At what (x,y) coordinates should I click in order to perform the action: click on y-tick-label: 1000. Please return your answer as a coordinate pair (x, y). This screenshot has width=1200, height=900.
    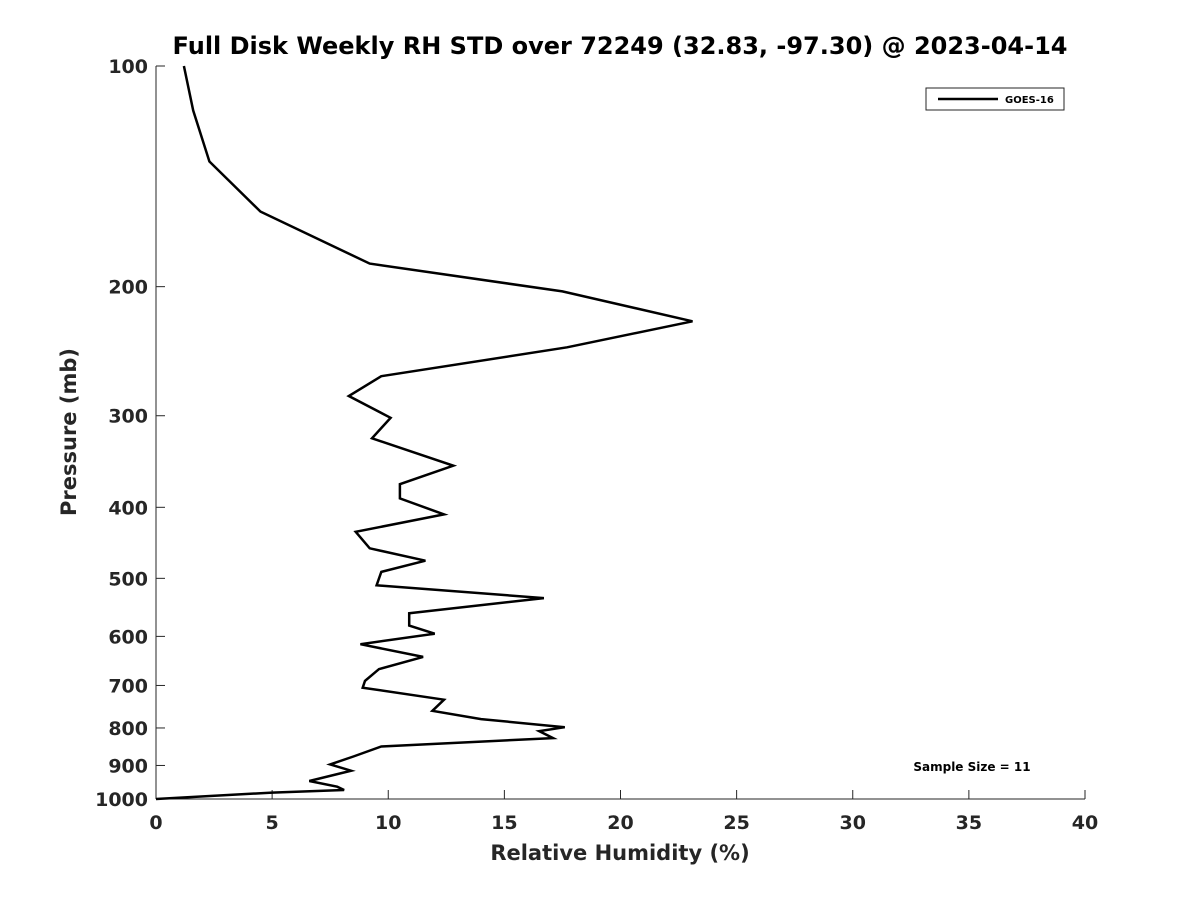
    Looking at the image, I should click on (121, 800).